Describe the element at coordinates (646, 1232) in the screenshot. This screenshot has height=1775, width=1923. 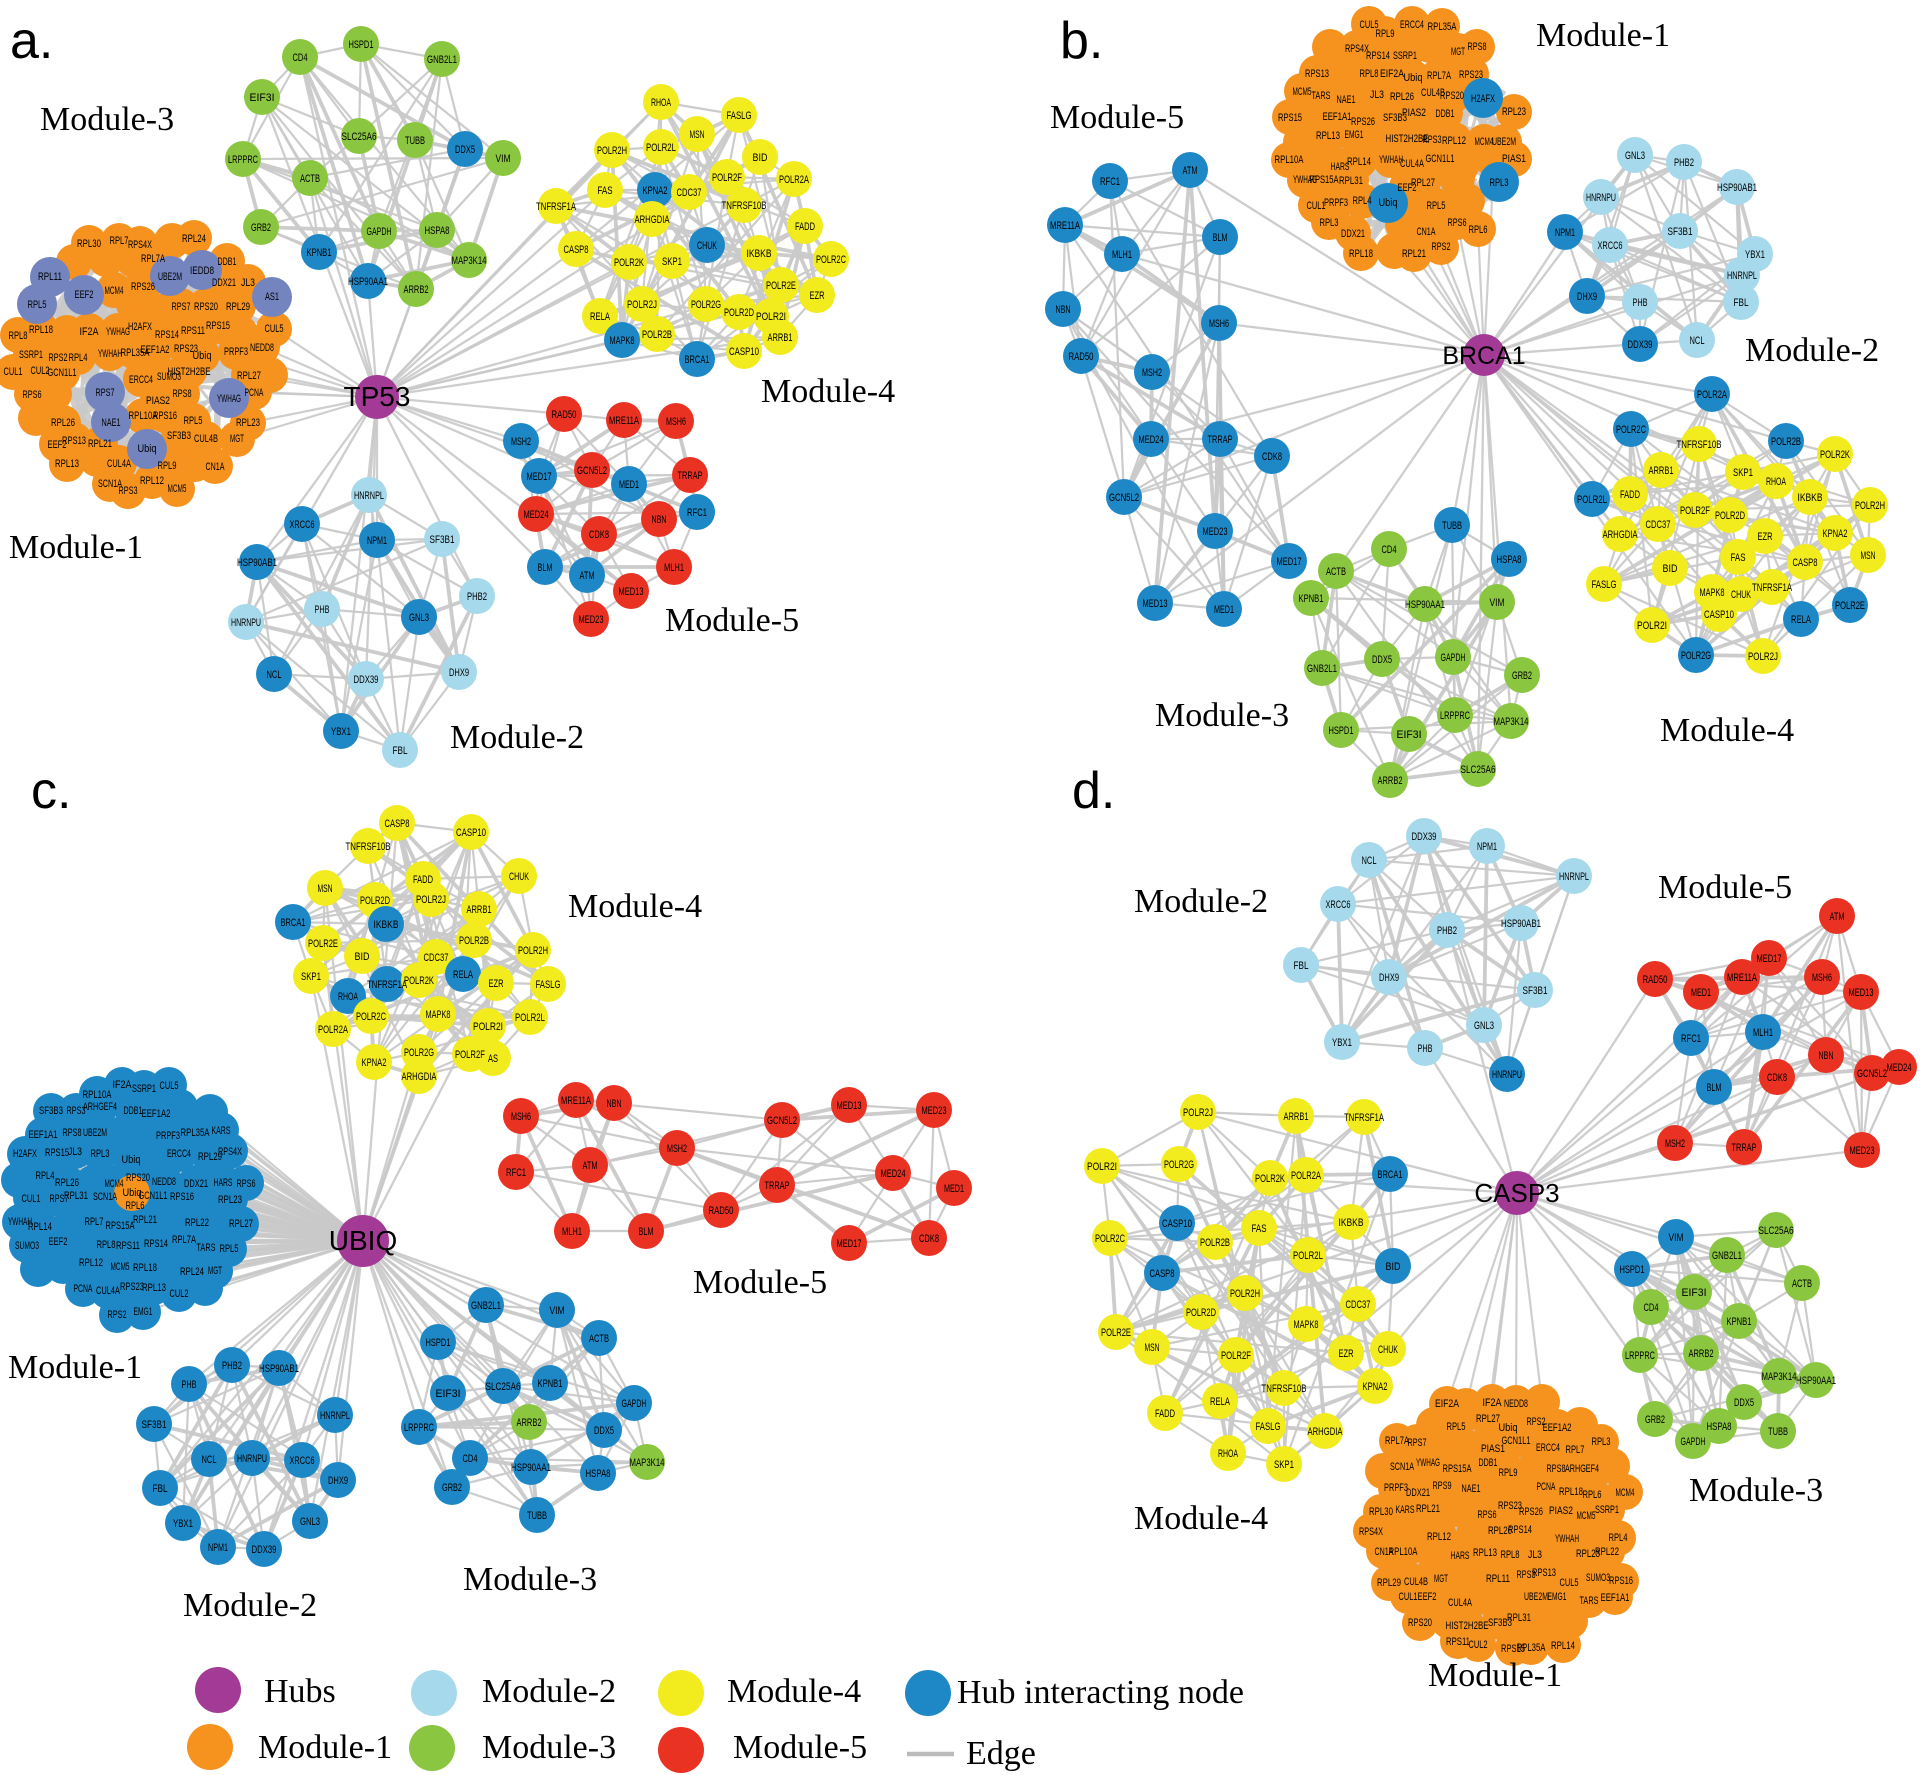
I see `svg-text: BLM` at that location.